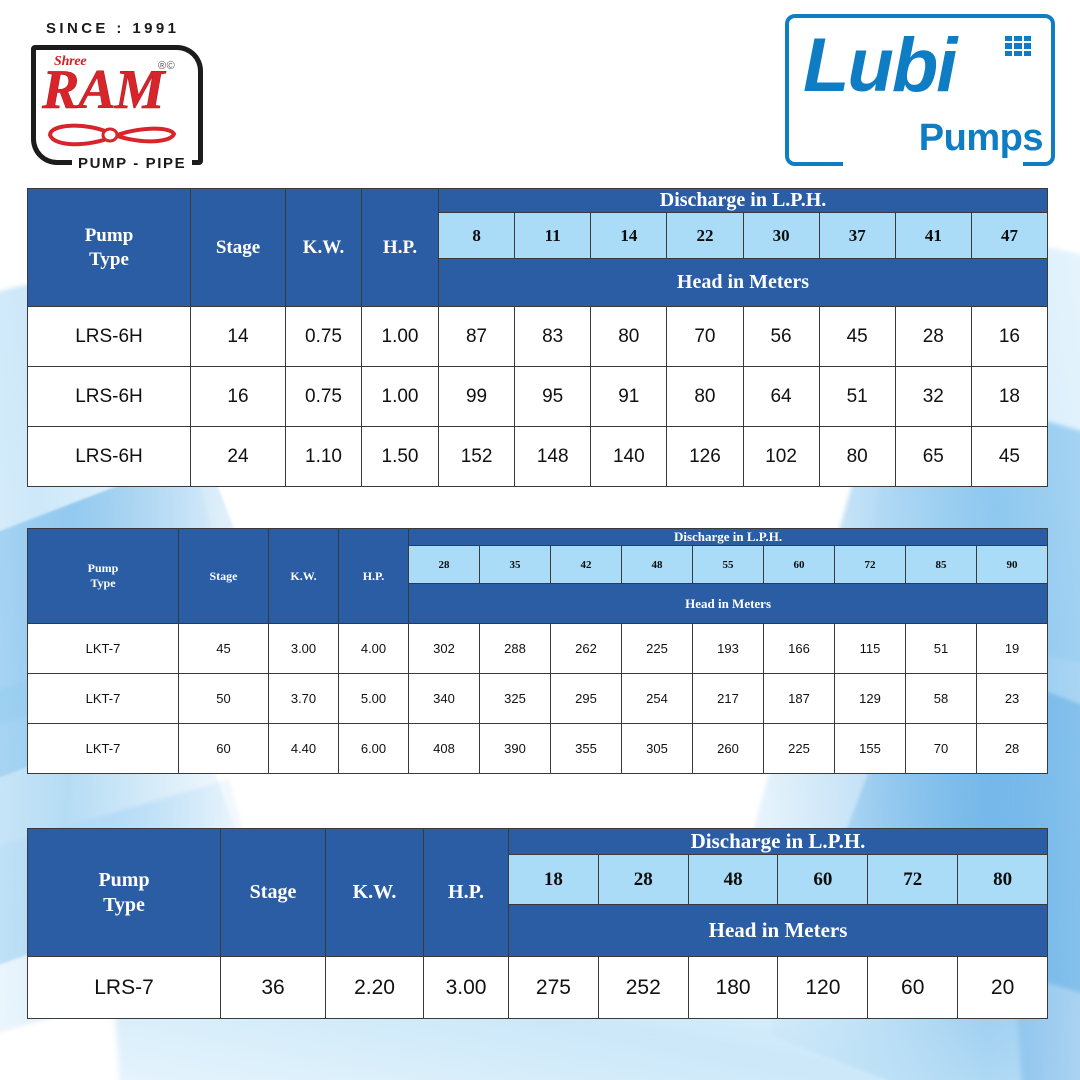  Describe the element at coordinates (823, 879) in the screenshot. I see `discharge-value-cell: 60` at that location.